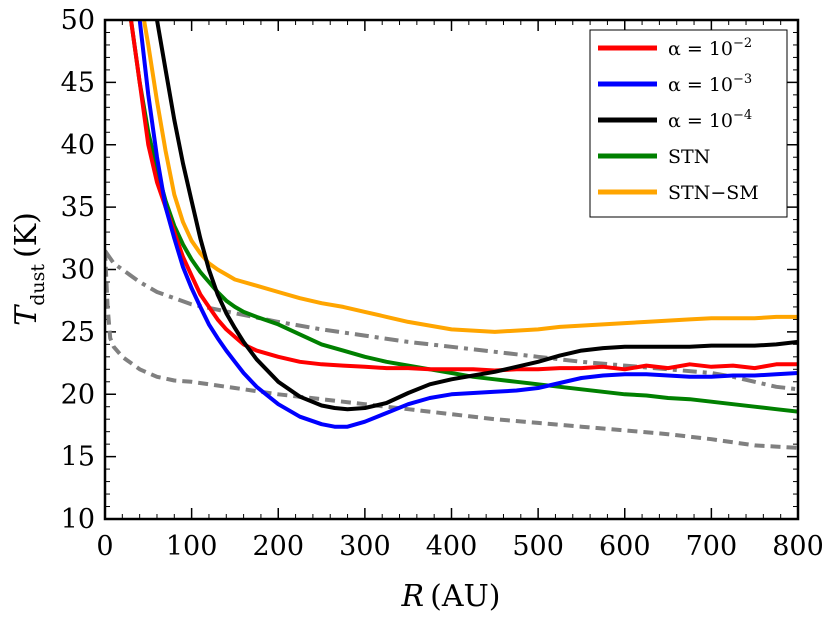 The width and height of the screenshot is (830, 623). I want to click on x-tick-label: 600, so click(625, 546).